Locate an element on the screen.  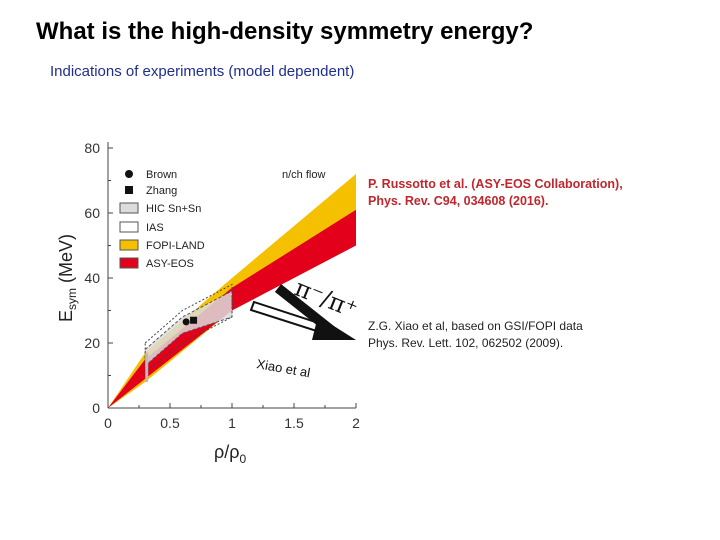
legend-marker-brown is located at coordinates (129, 174).